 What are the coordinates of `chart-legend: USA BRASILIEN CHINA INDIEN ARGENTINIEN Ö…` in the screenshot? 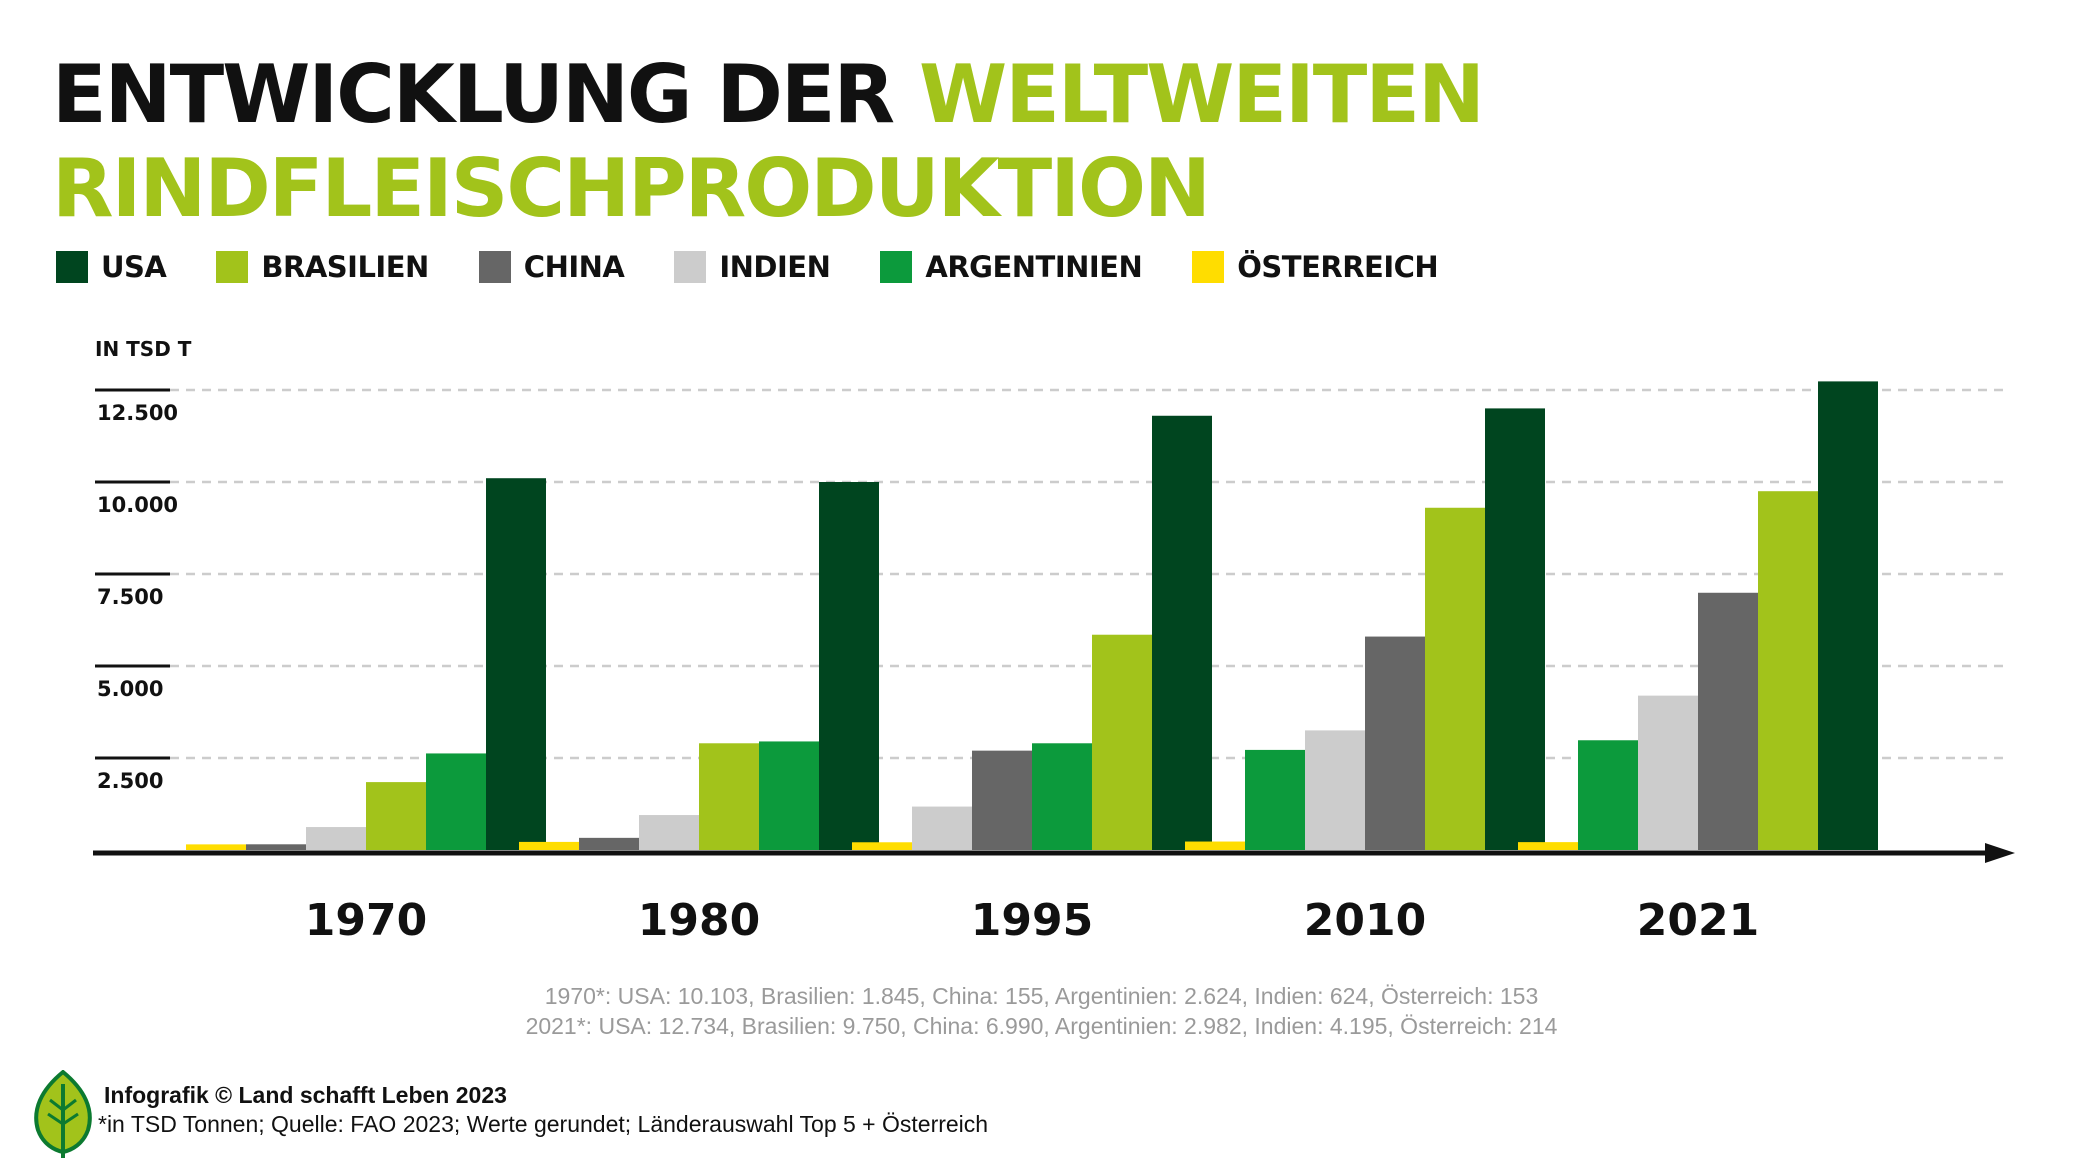 It's located at (772, 267).